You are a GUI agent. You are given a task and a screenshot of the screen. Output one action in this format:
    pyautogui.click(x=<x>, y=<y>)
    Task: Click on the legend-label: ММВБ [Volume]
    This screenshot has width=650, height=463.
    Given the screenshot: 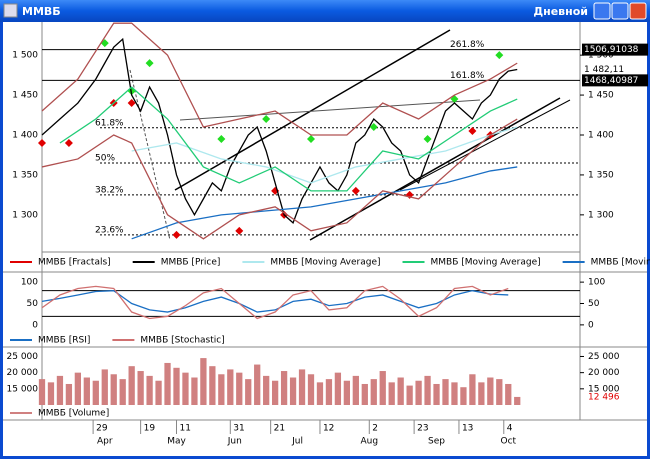 What is the action you would take?
    pyautogui.click(x=73, y=414)
    